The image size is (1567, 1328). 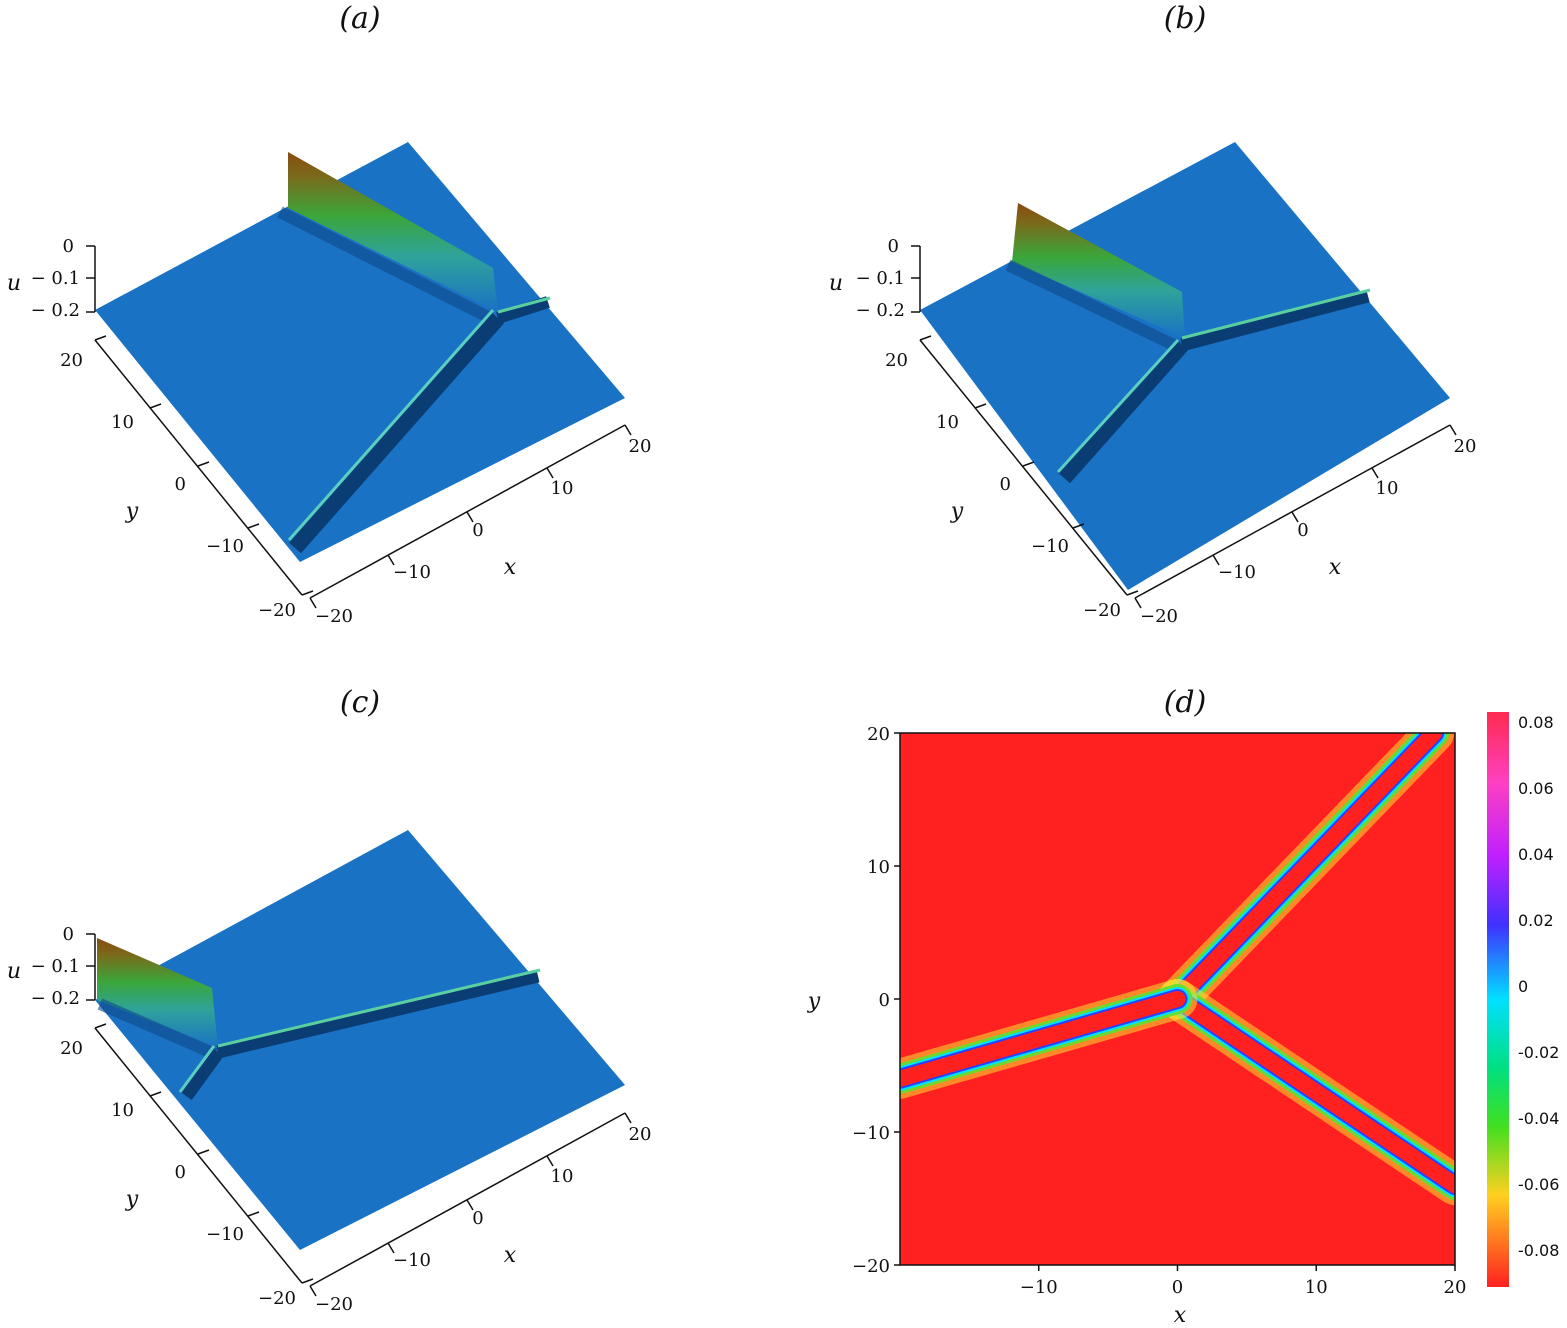 I want to click on x-ticks: −10 0 10 20, so click(x=1243, y=1281).